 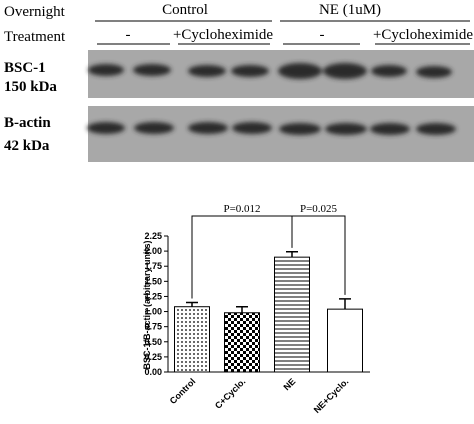 What do you see at coordinates (30, 87) in the screenshot?
I see `row-label: 150 kDa` at bounding box center [30, 87].